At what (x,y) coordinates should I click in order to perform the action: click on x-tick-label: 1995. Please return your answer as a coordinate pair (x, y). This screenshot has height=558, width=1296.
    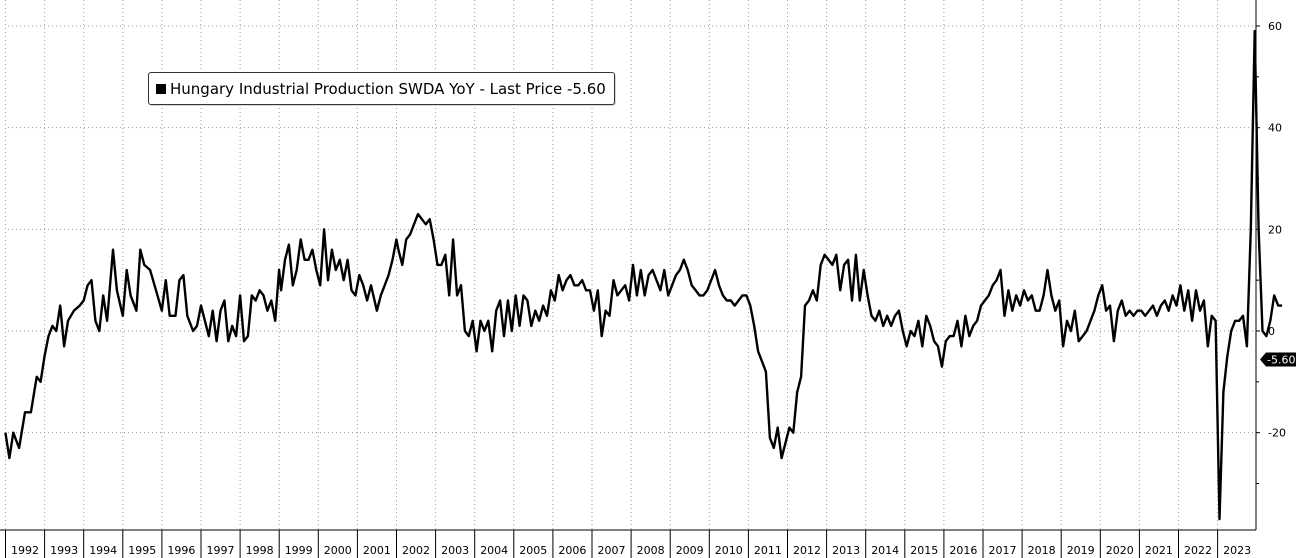
    Looking at the image, I should click on (142, 550).